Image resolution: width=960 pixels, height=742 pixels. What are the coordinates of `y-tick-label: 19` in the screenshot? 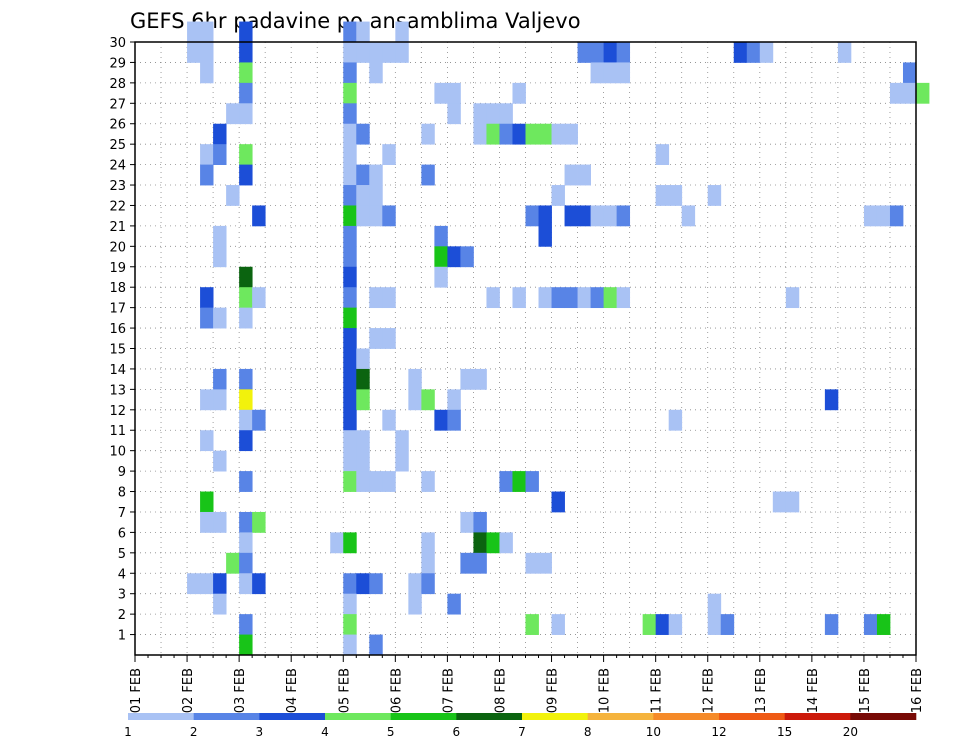 It's located at (117, 268).